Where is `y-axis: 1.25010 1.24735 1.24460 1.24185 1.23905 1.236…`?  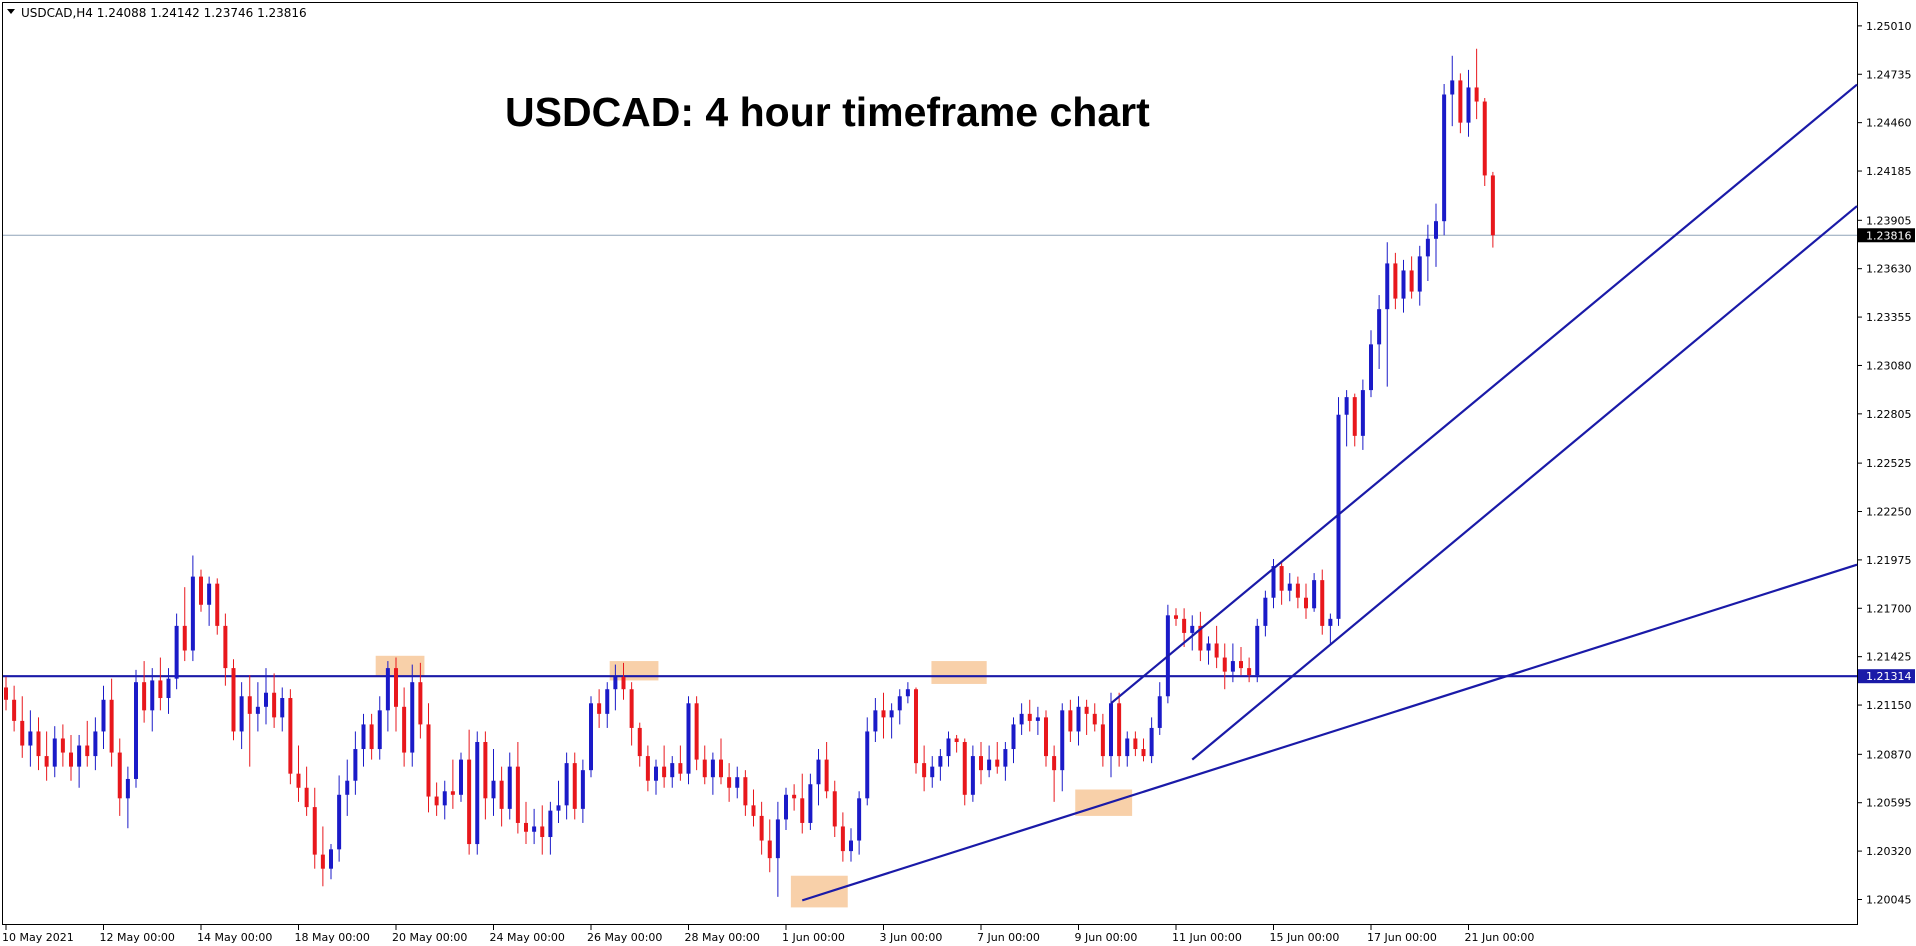 y-axis: 1.25010 1.24735 1.24460 1.24185 1.23905 1.236… is located at coordinates (1884, 463).